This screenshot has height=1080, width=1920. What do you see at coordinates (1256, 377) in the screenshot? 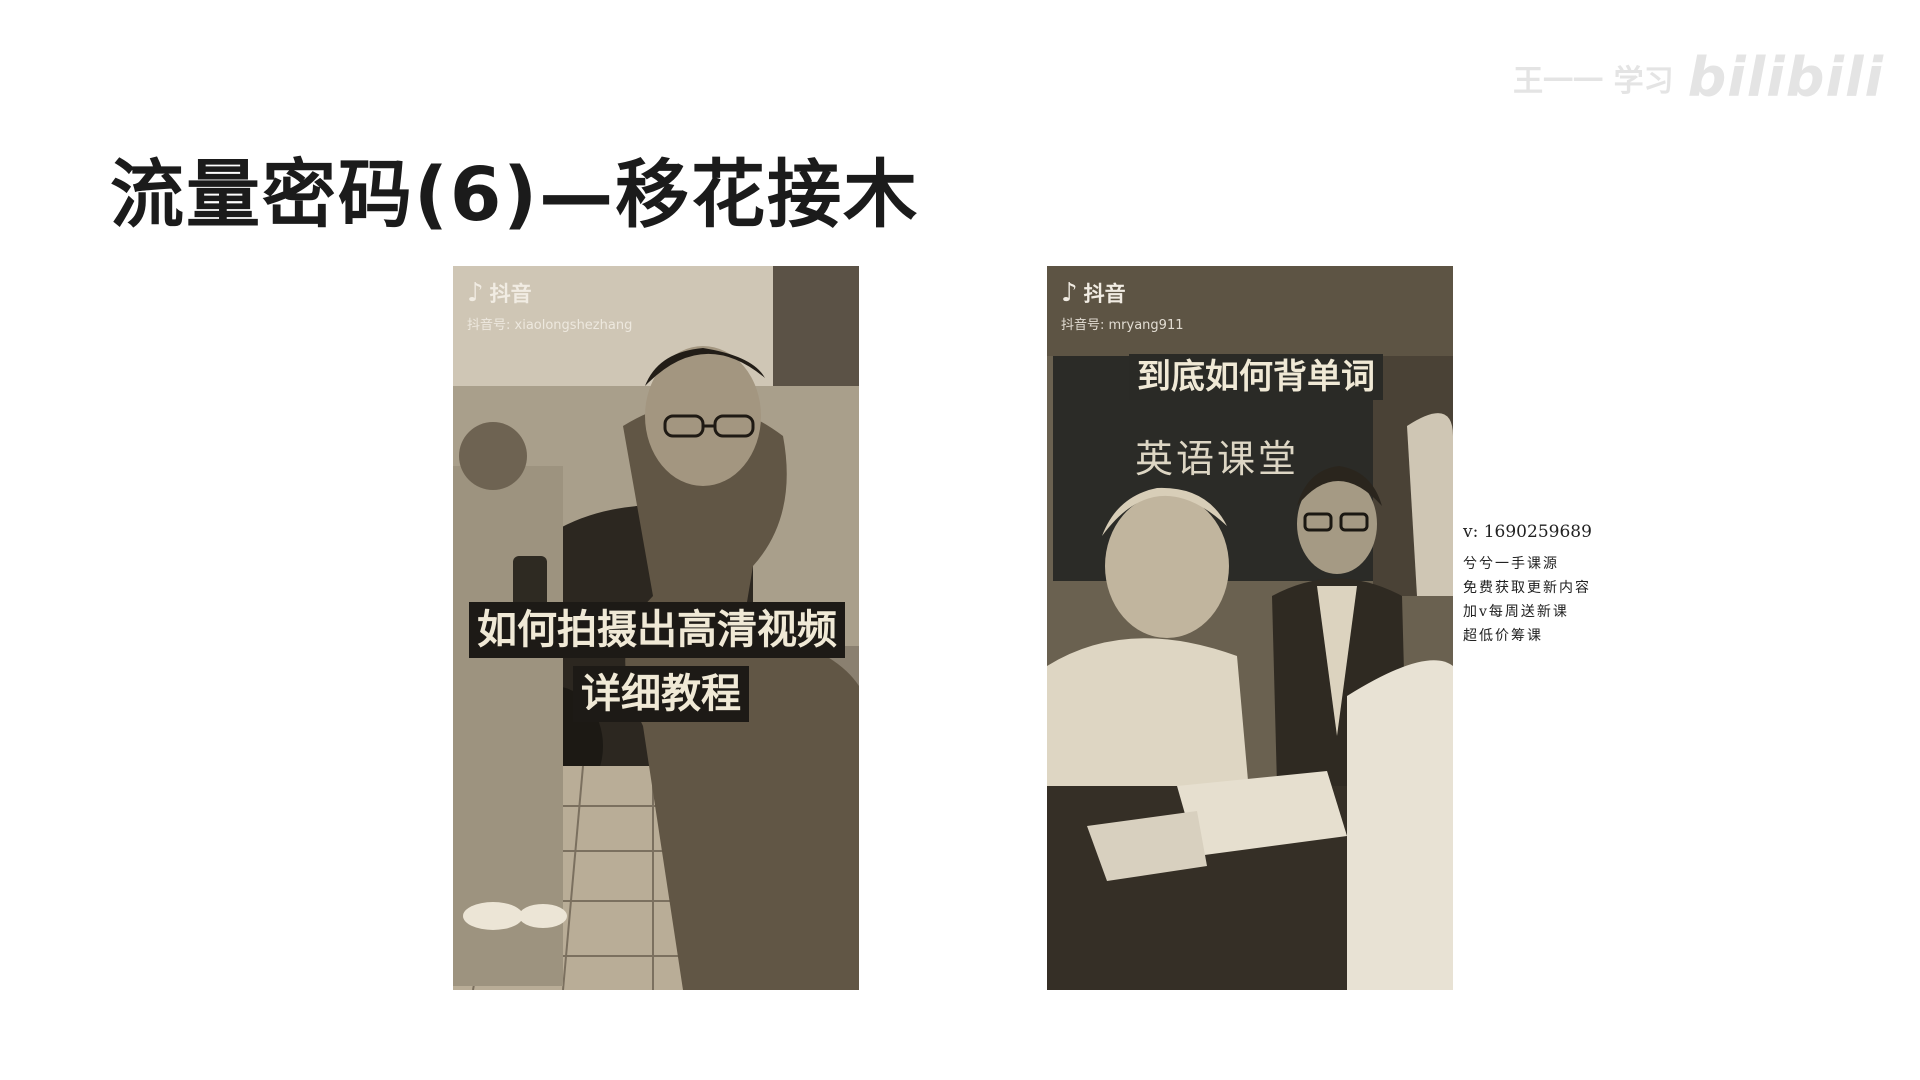
I see `video-caption-line-1: 到底如何背单词` at bounding box center [1256, 377].